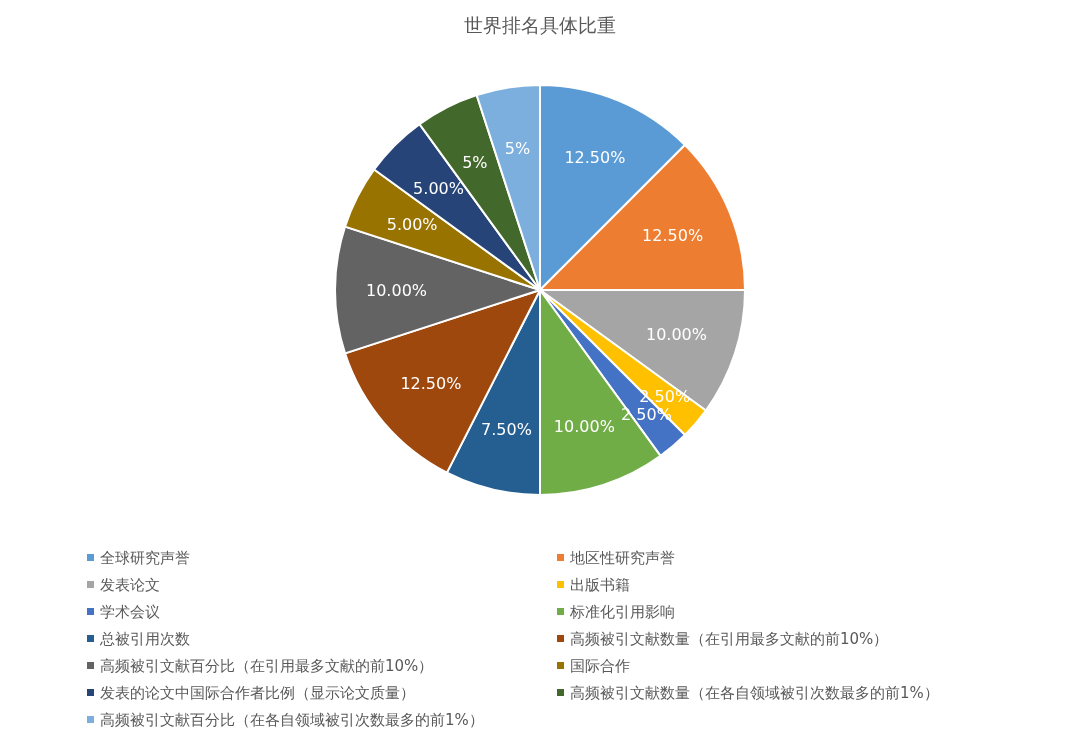  I want to click on legend-label: 高频被引文献百分比（在各自领域被引次数最多的前1%）, so click(292, 719).